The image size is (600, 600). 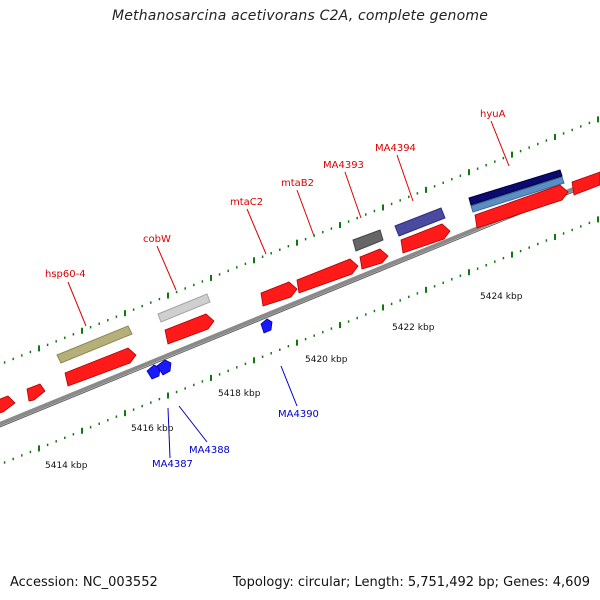 What do you see at coordinates (501, 297) in the screenshot?
I see `scale-label: 5424 kbp` at bounding box center [501, 297].